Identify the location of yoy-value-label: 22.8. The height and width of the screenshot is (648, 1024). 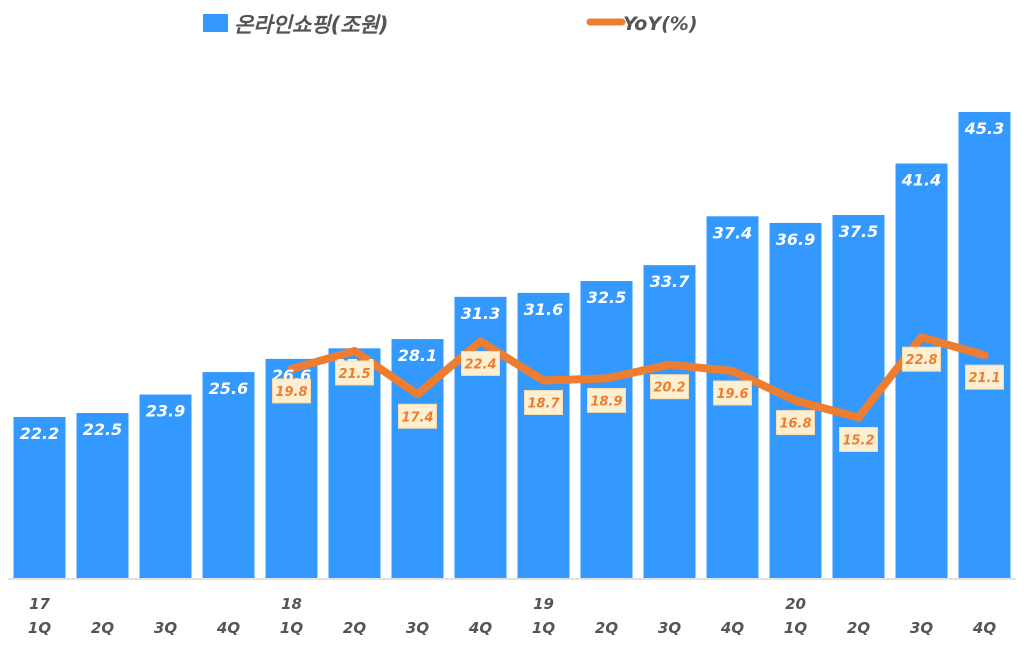
(921, 360).